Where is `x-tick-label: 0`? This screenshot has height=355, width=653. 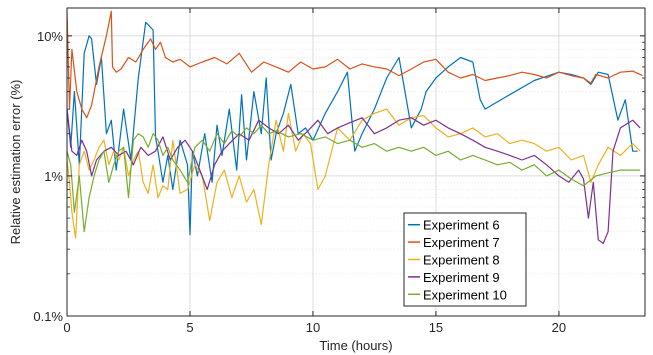
x-tick-label: 0 is located at coordinates (66, 327).